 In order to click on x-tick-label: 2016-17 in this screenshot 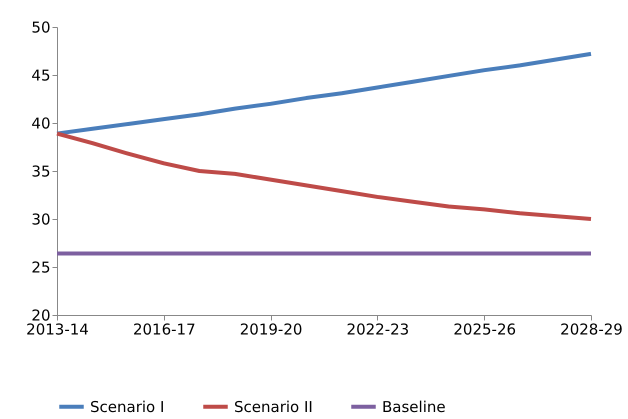, I will do `click(164, 329)`.